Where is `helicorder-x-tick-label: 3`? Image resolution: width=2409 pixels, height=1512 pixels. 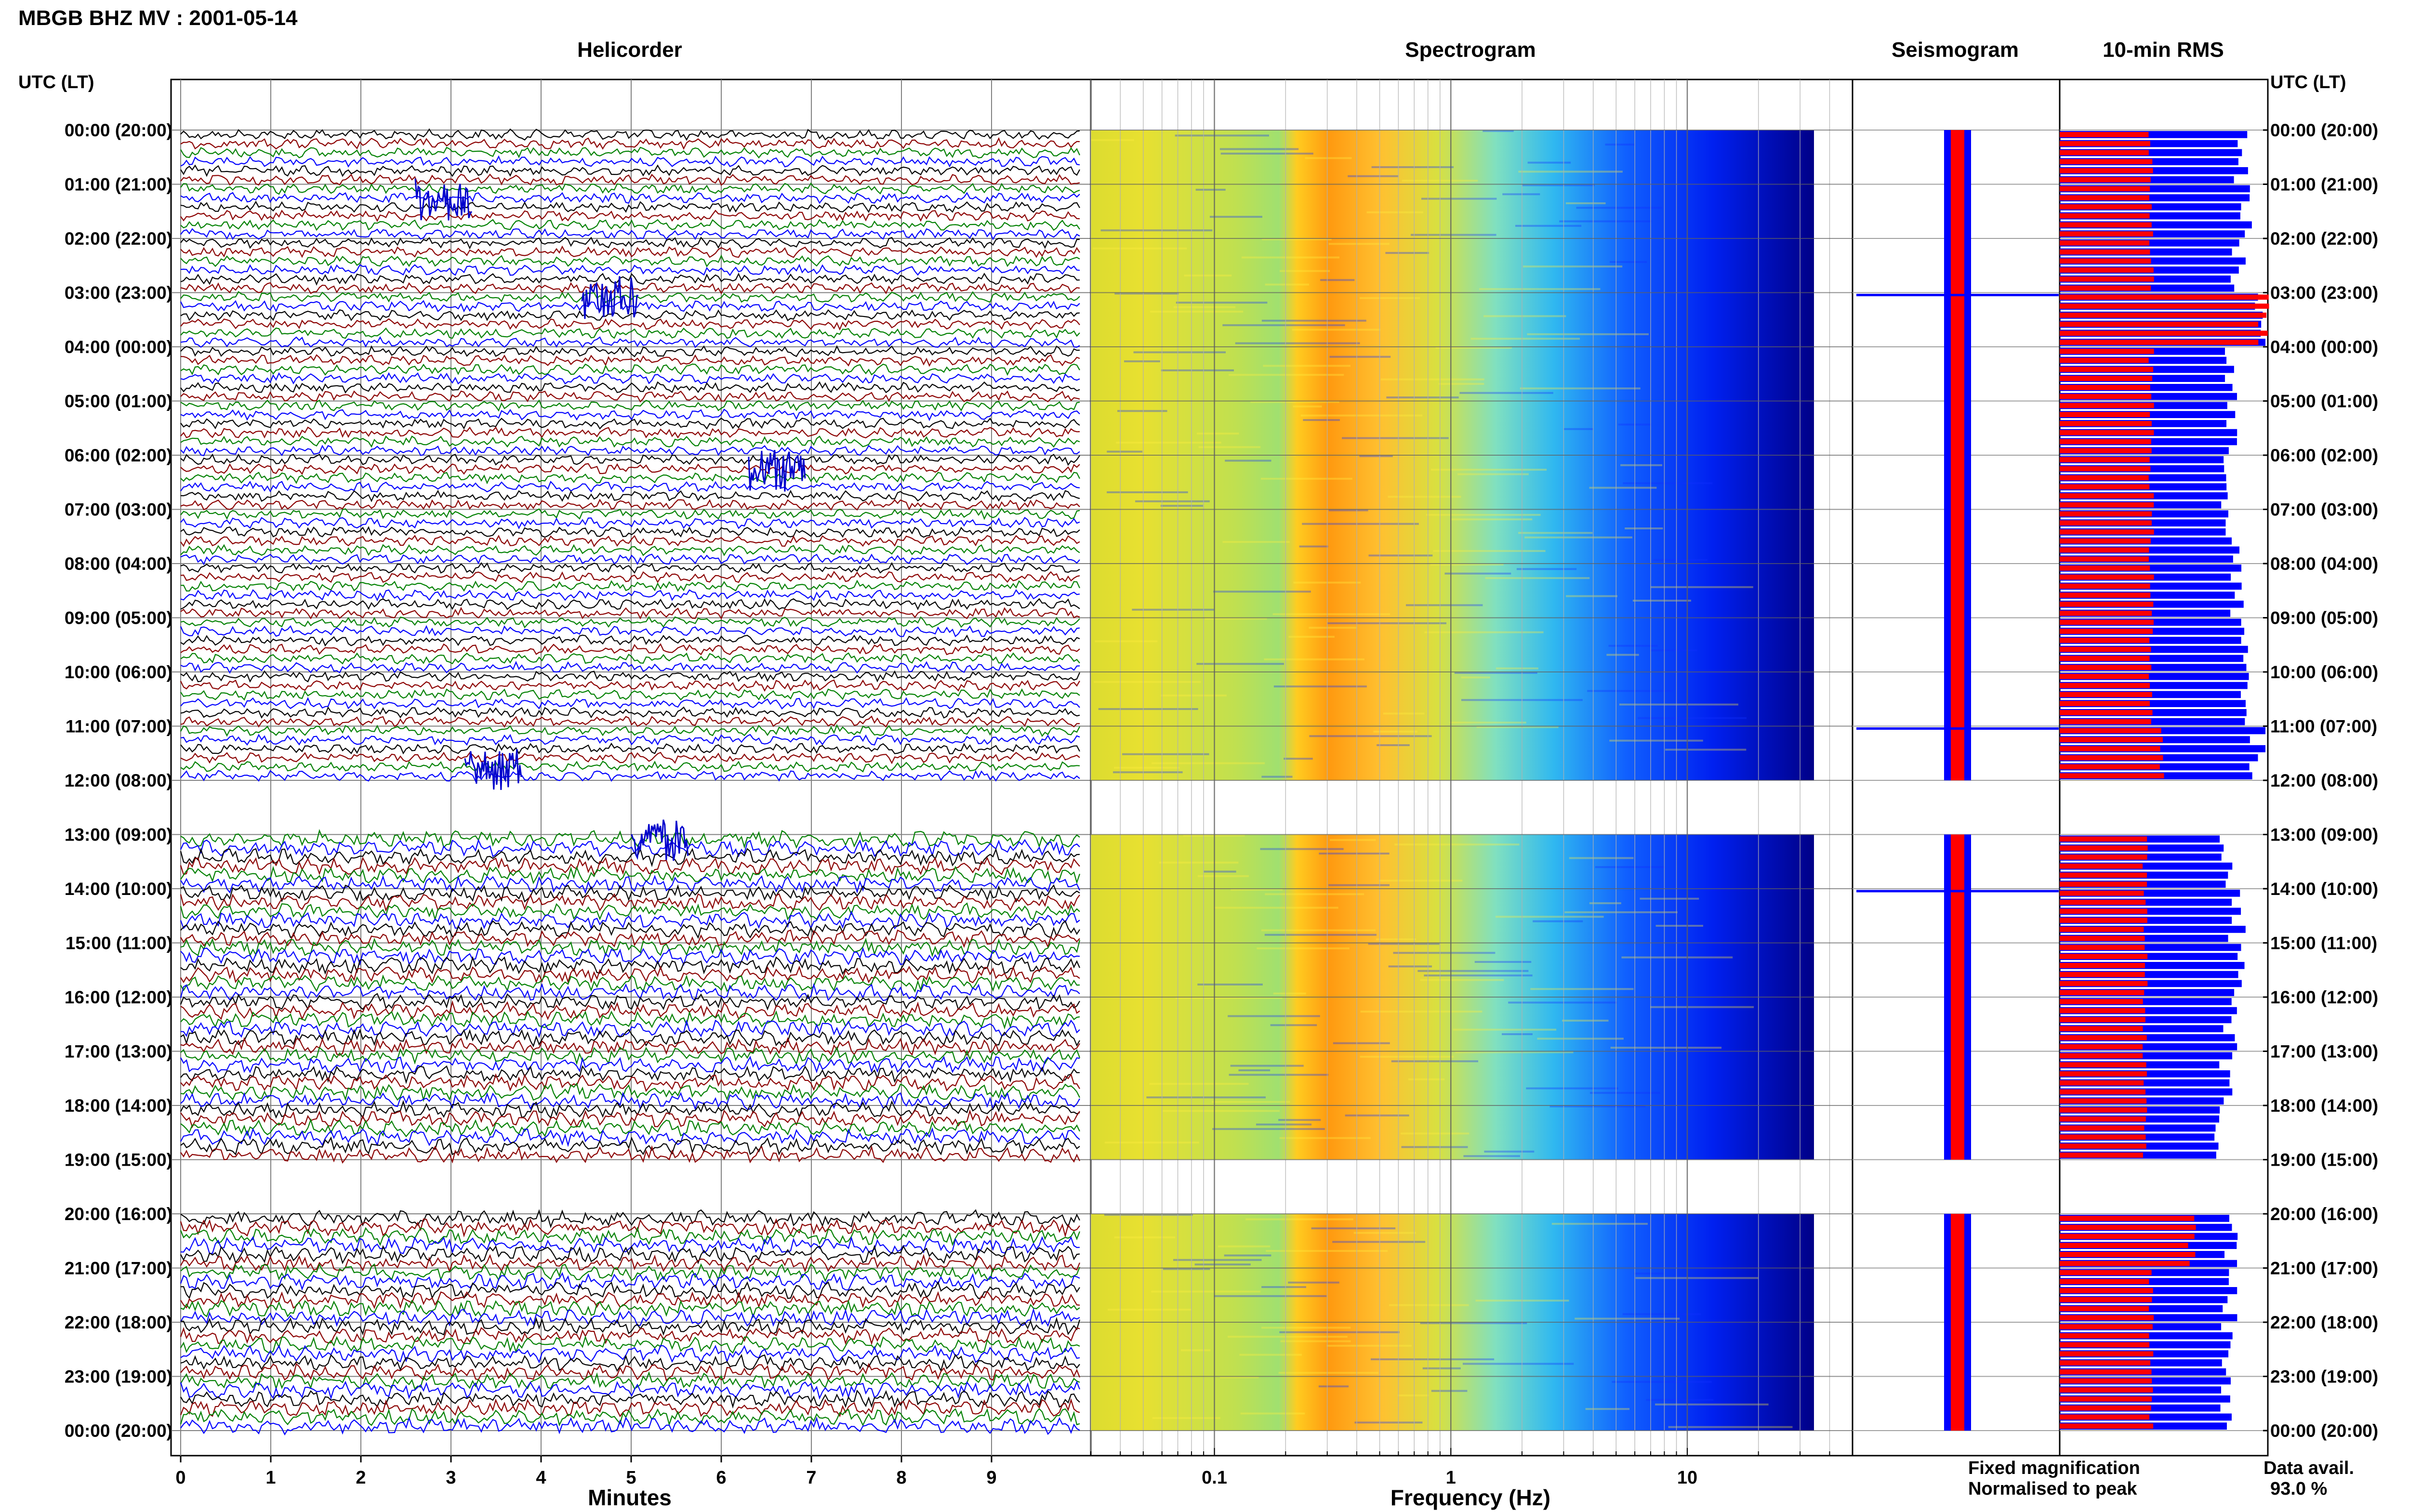
helicorder-x-tick-label: 3 is located at coordinates (451, 1478).